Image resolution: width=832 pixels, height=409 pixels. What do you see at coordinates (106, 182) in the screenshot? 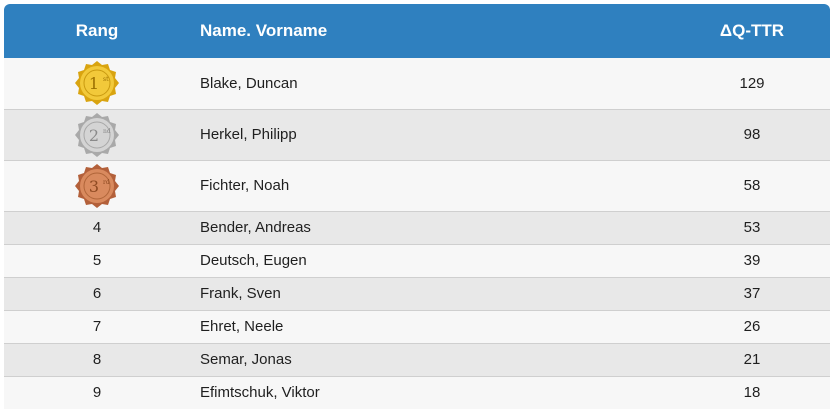
I see `medal-suffix: rd` at bounding box center [106, 182].